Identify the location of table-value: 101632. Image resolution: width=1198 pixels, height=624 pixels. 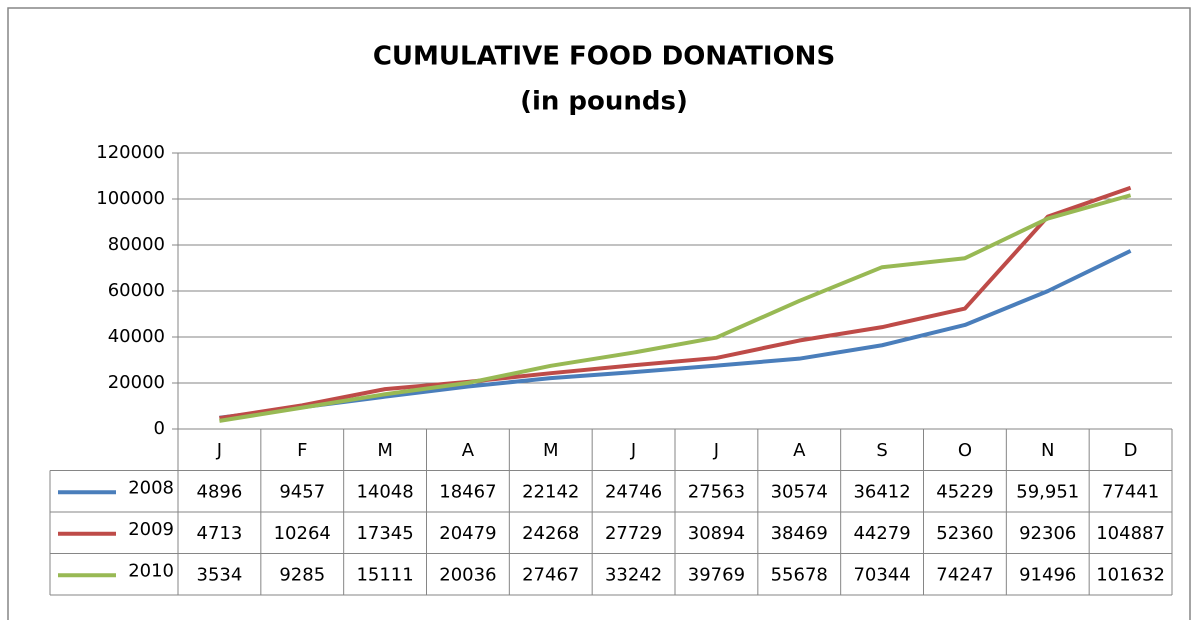
(1130, 574).